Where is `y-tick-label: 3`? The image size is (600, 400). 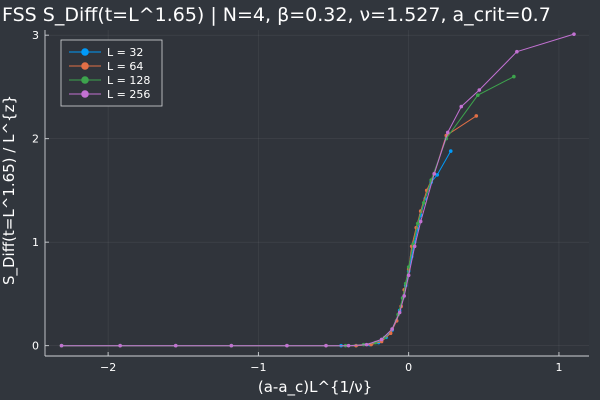
y-tick-label: 3 is located at coordinates (35, 35).